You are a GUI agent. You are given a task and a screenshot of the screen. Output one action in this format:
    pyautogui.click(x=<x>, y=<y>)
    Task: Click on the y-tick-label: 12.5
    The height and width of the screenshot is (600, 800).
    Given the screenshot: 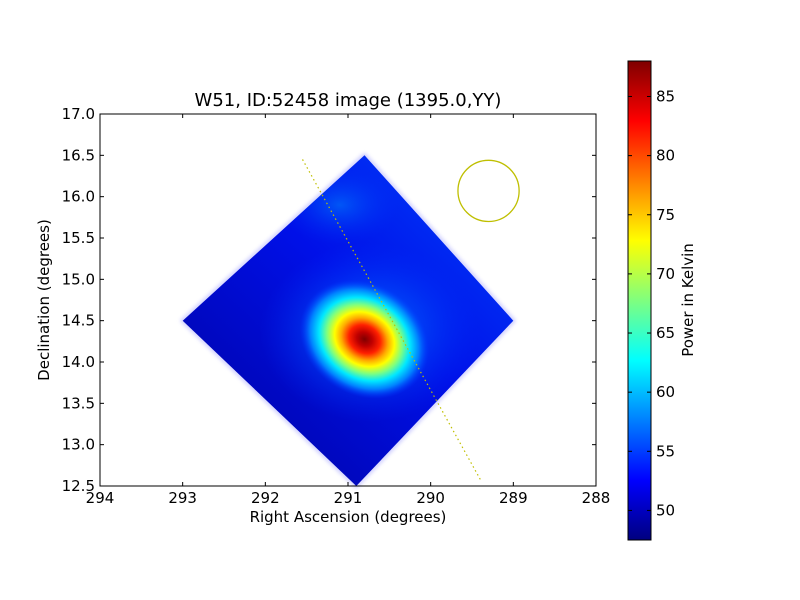 What is the action you would take?
    pyautogui.click(x=78, y=486)
    